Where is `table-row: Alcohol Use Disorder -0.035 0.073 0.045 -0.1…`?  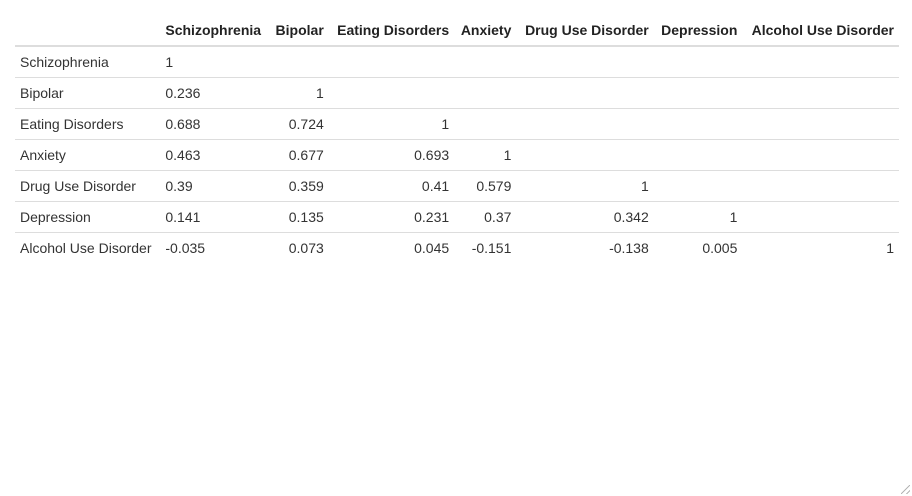
table-row: Alcohol Use Disorder -0.035 0.073 0.045 -0.1… is located at coordinates (457, 247).